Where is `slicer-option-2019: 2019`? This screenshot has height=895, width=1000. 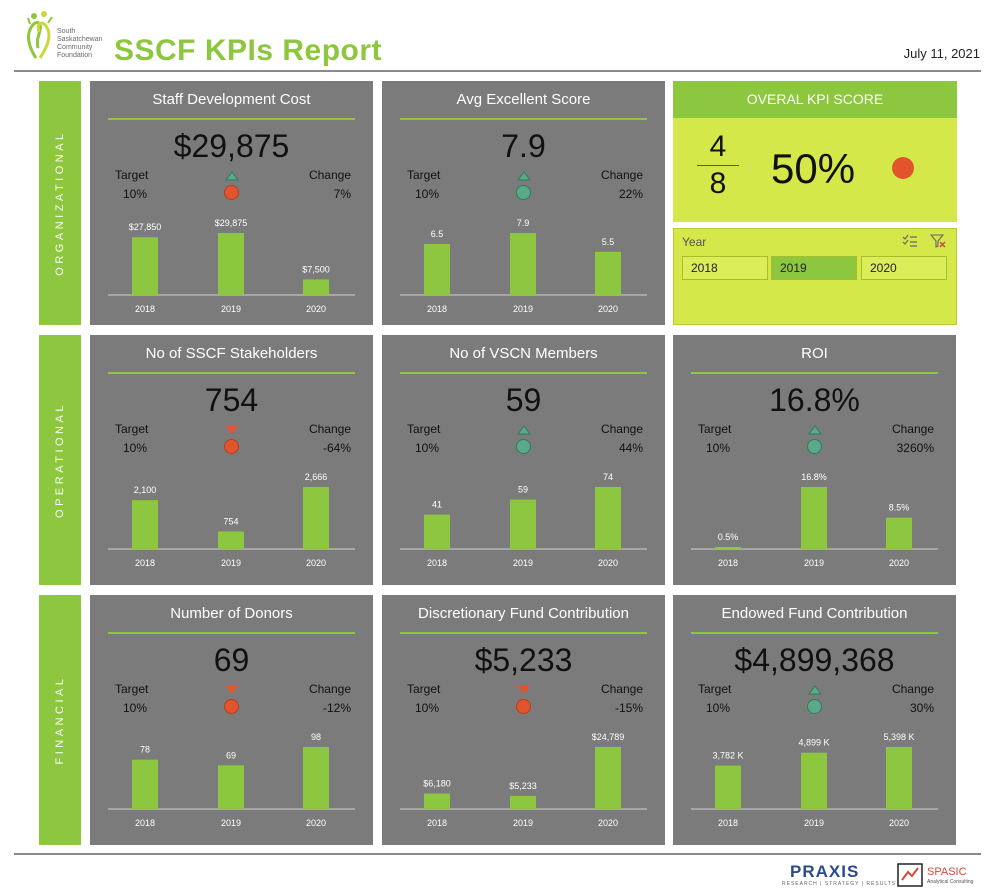
slicer-option-2019: 2019 is located at coordinates (814, 268).